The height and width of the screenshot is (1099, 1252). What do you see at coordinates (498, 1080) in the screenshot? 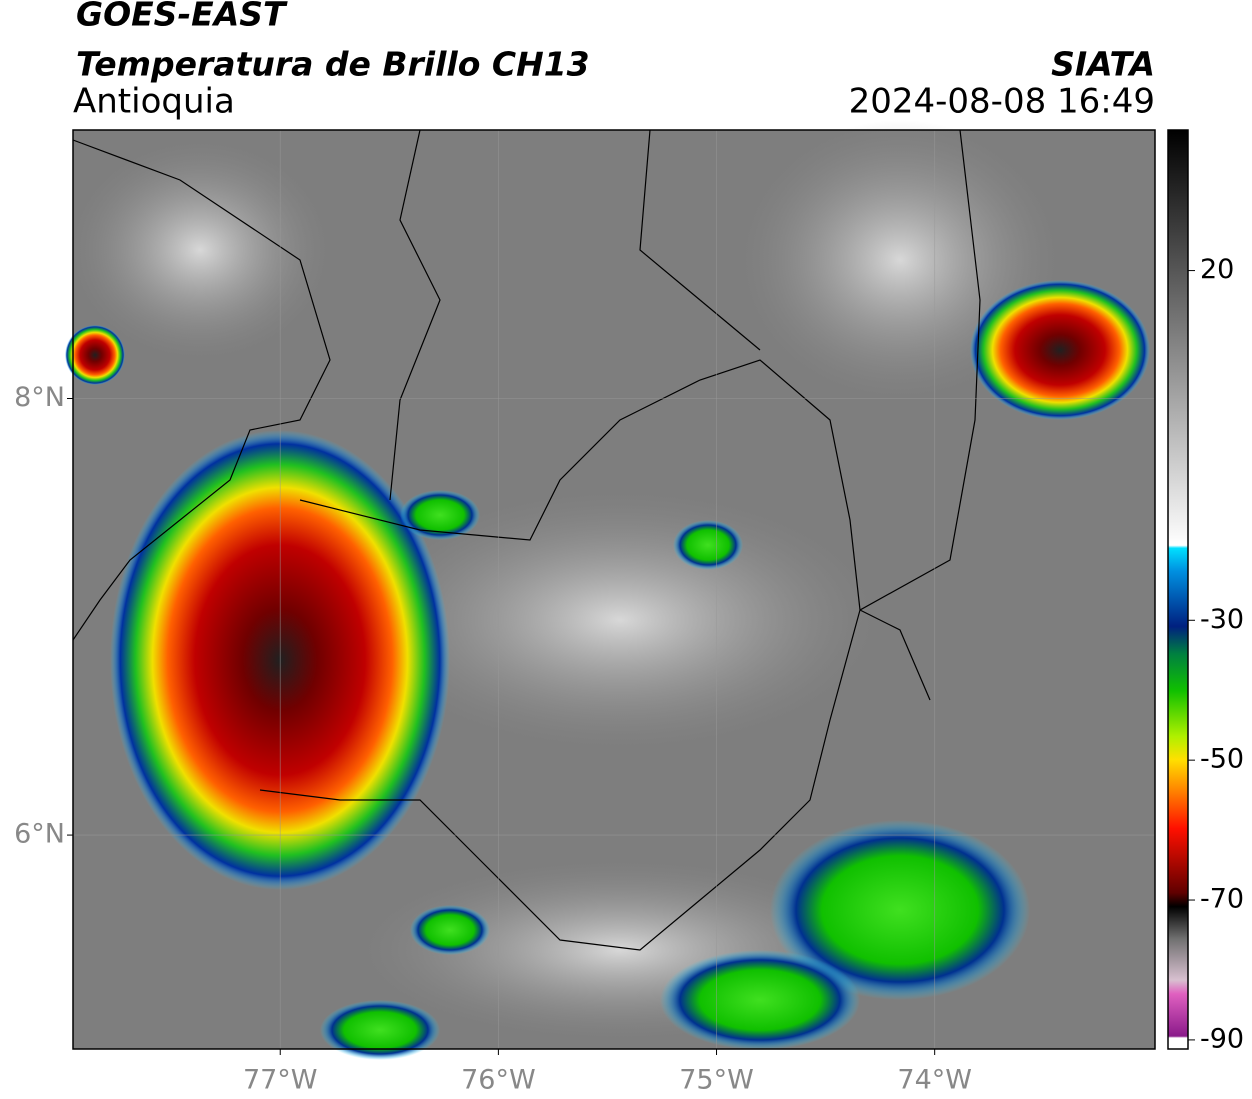
I see `x-tick-label: 76°W` at bounding box center [498, 1080].